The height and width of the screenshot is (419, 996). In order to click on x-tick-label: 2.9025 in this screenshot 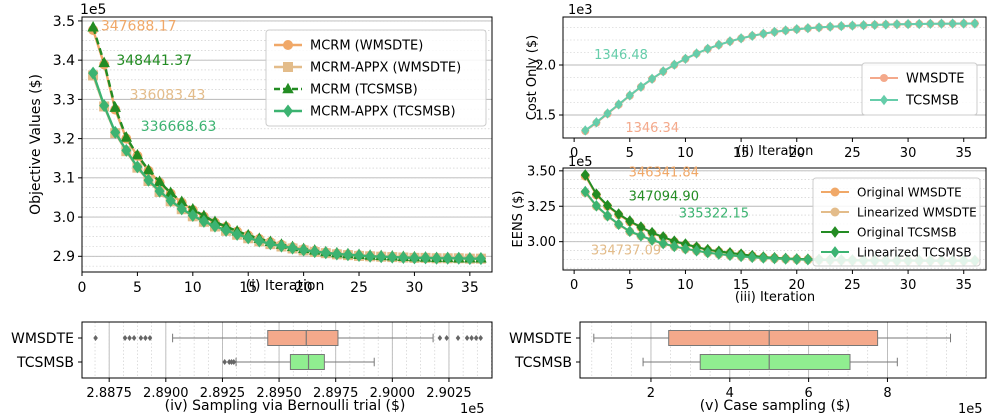, I will do `click(449, 393)`.